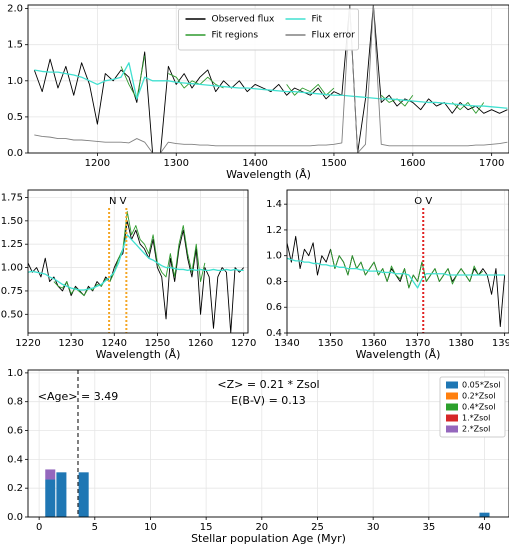 This screenshot has width=509, height=549. What do you see at coordinates (12, 268) in the screenshot?
I see `y-tick-label: 1.00` at bounding box center [12, 268].